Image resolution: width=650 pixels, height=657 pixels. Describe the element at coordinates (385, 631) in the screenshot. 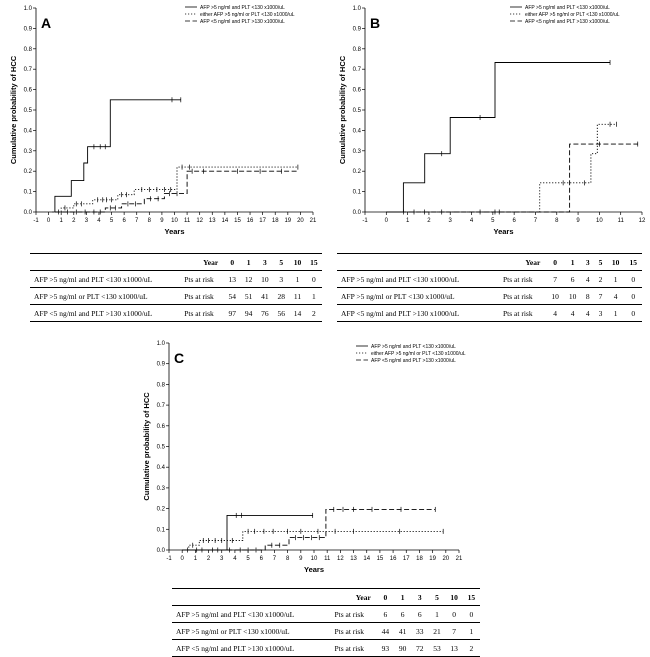

I see `risk-c-cell: 44` at that location.